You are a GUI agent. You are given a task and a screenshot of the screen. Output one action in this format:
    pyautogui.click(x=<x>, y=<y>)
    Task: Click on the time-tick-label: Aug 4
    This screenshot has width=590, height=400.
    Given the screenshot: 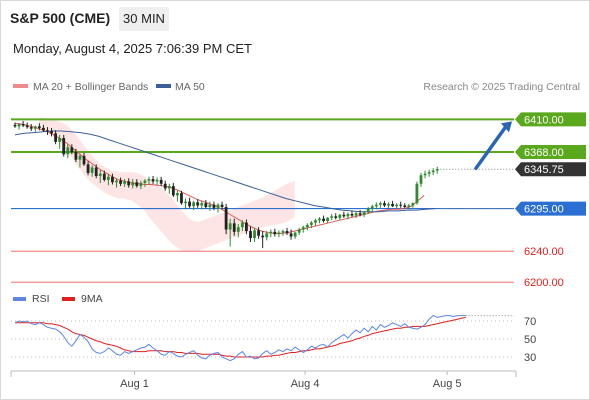 What is the action you would take?
    pyautogui.click(x=305, y=384)
    